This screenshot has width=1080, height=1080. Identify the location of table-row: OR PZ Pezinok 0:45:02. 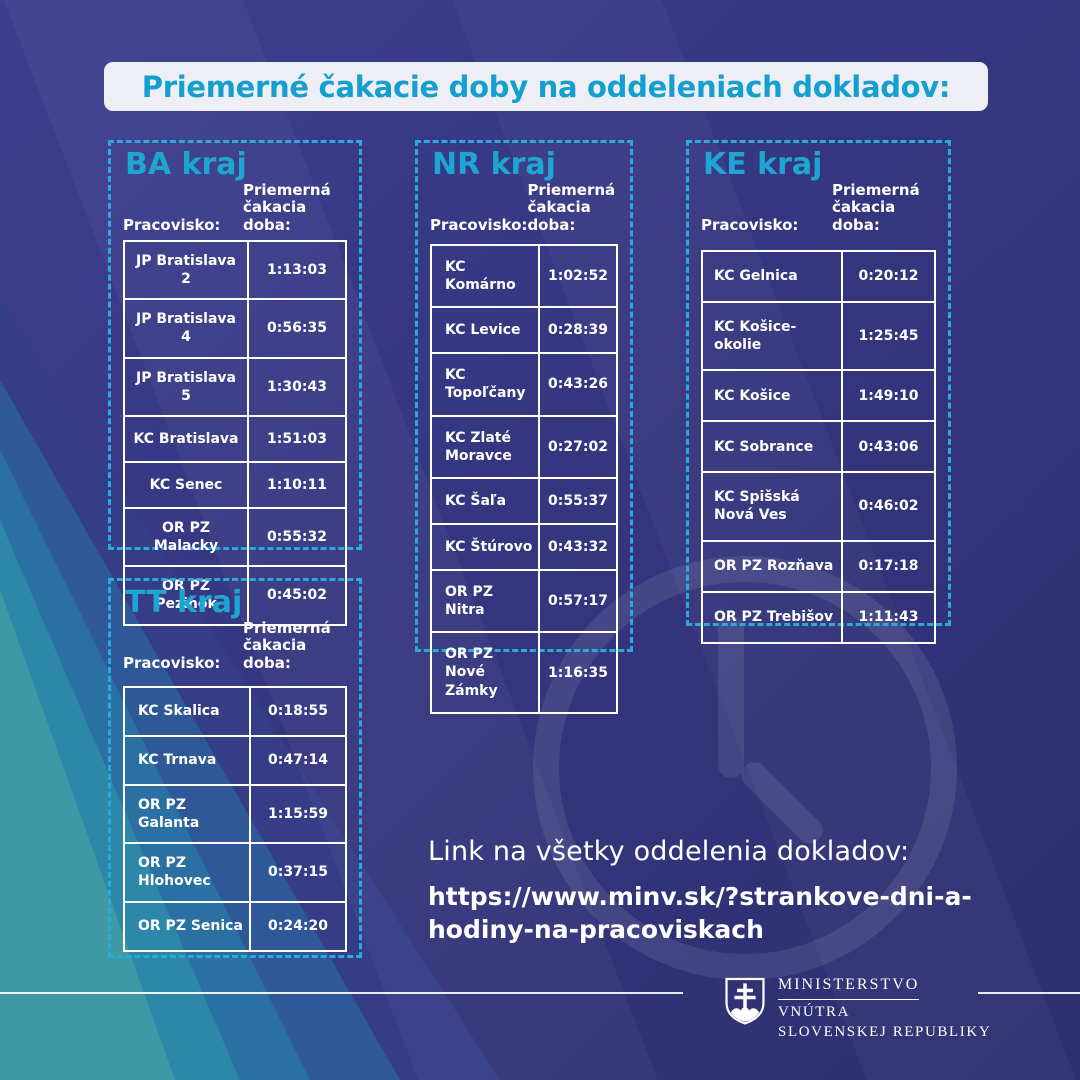
(235, 594).